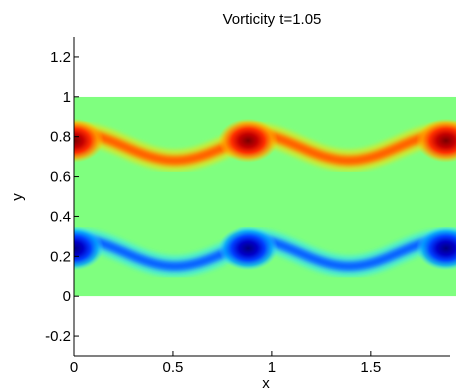 The width and height of the screenshot is (456, 391). I want to click on chart-title: Vorticity t=1.05, so click(272, 19).